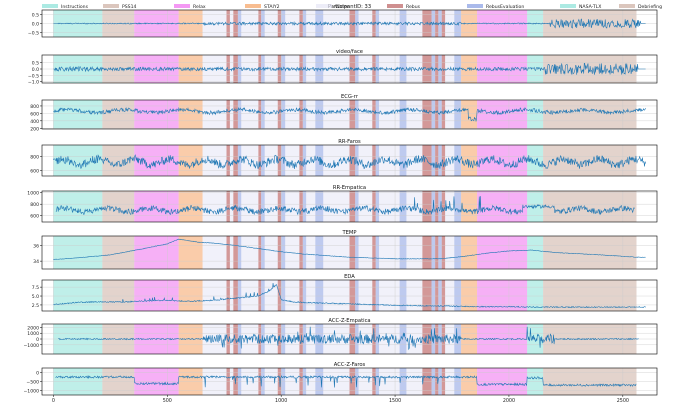 The image size is (685, 407). I want to click on legend-swatch-water, so click(324, 6).